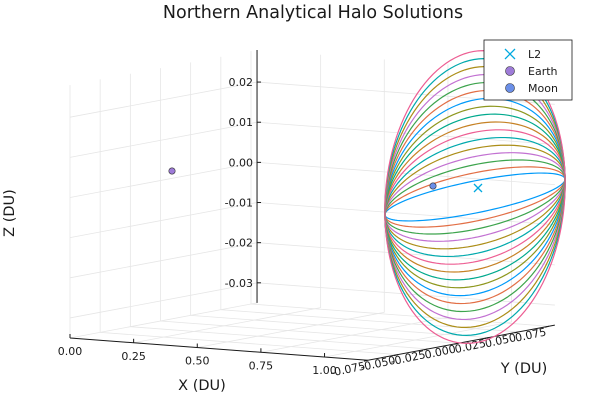  Describe the element at coordinates (313, 13) in the screenshot. I see `chart-title: Northern Analytical Halo Solutions` at that location.